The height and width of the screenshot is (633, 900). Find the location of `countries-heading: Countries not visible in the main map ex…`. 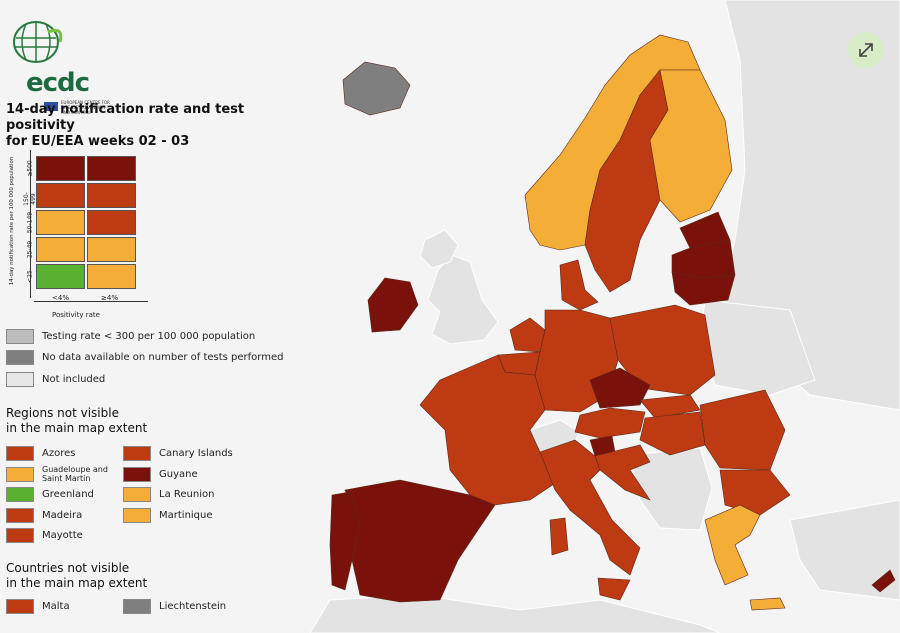

countries-heading: Countries not visible in the main map ex… is located at coordinates (76, 576).